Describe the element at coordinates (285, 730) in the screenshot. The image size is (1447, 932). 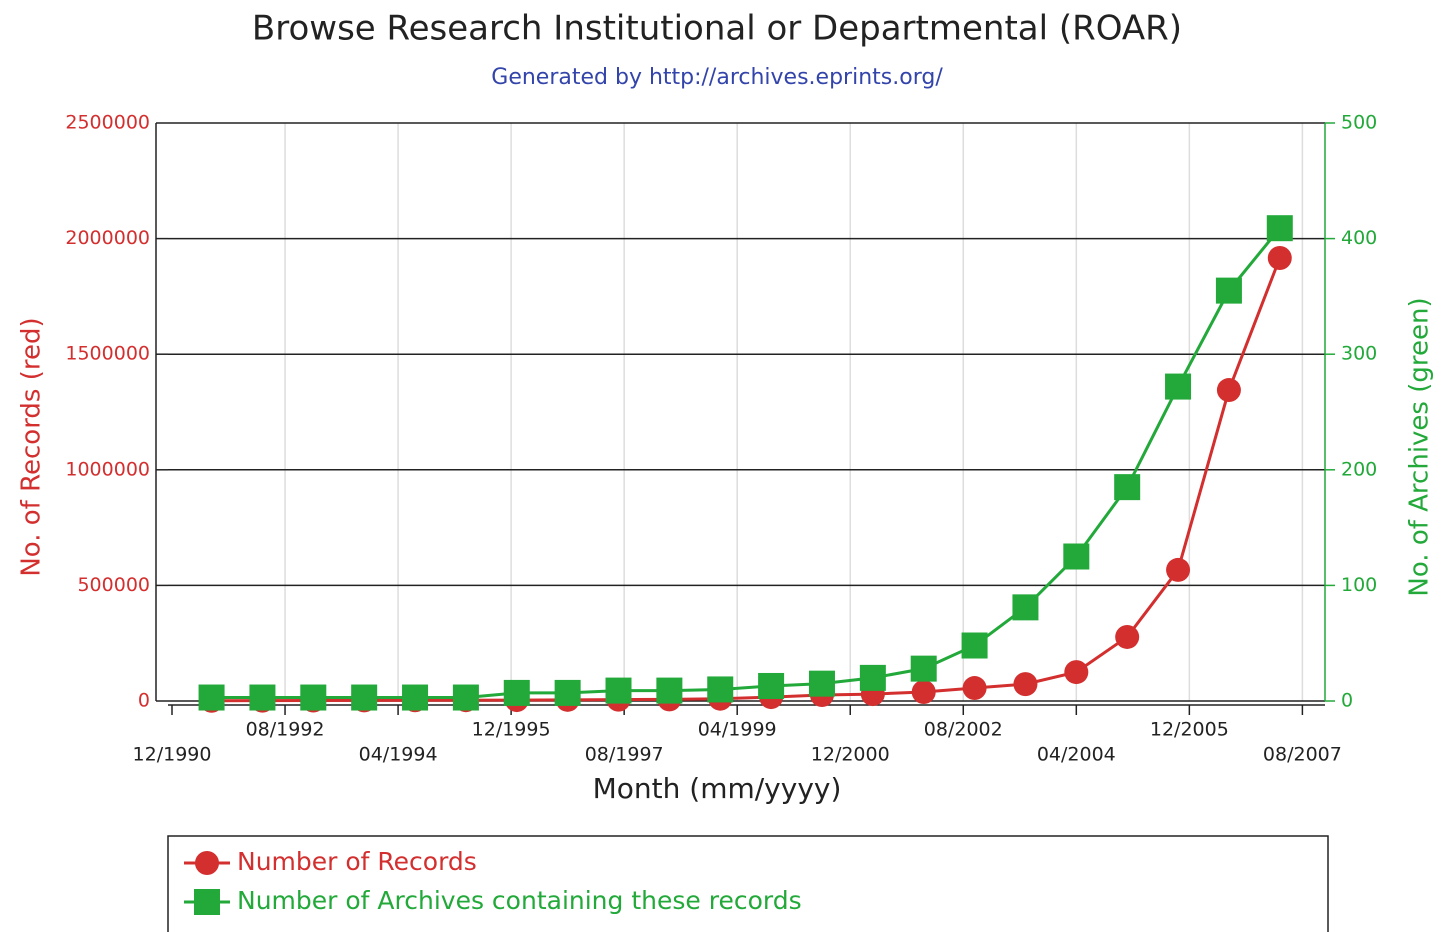
I see `x-tick-label: 08/1992` at that location.